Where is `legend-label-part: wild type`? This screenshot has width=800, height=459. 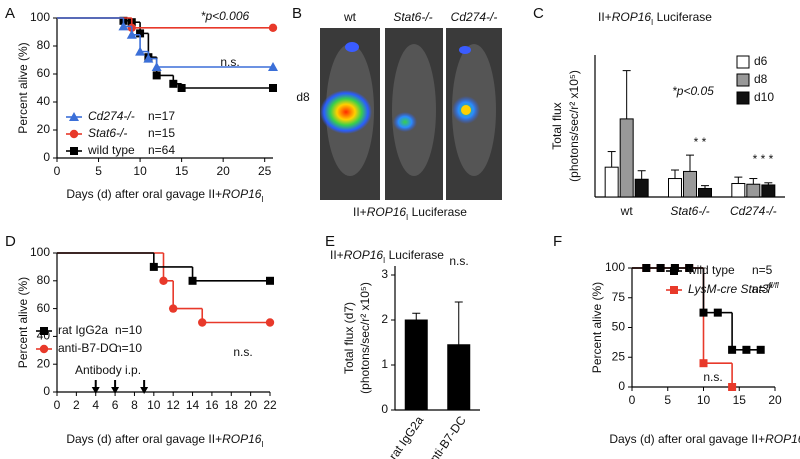 legend-label-part: wild type is located at coordinates (711, 270).